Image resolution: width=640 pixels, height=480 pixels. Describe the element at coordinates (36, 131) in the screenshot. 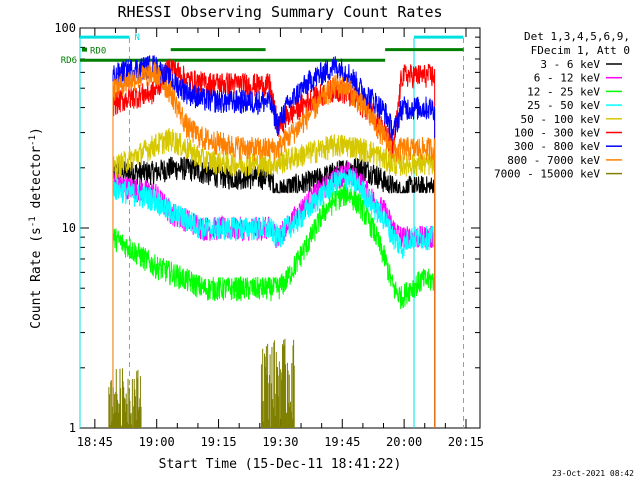

I see `y-axis-label-part: )` at that location.